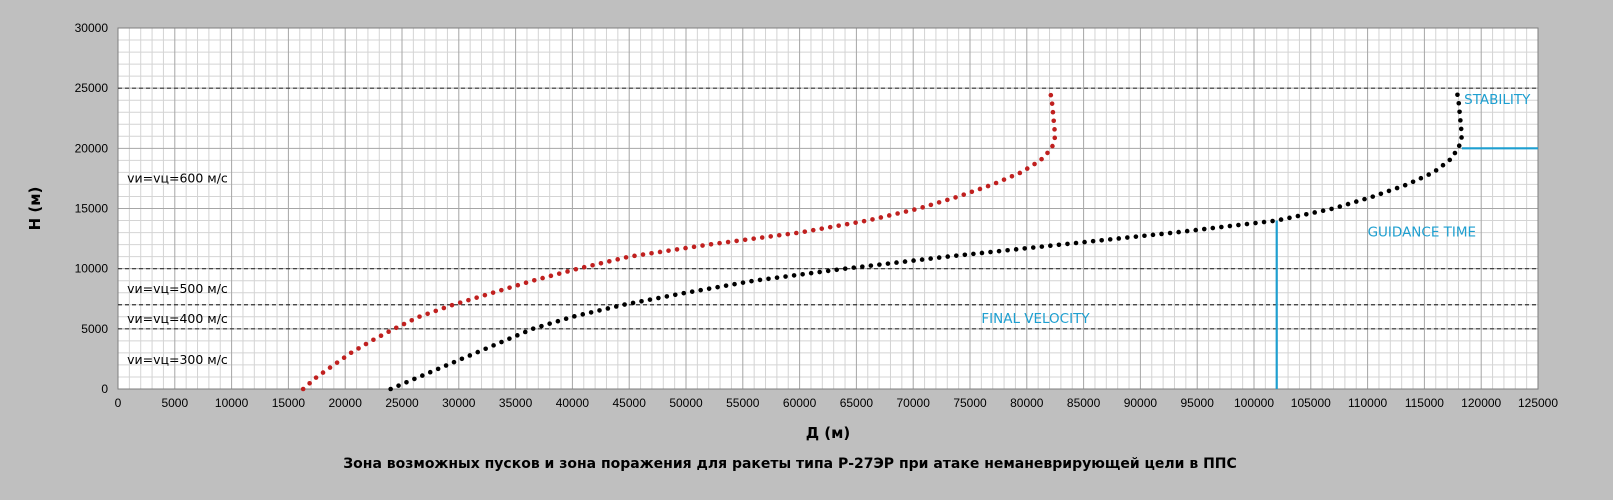 This screenshot has width=1613, height=500. Describe the element at coordinates (92, 269) in the screenshot. I see `y-tick-label: 10000` at that location.